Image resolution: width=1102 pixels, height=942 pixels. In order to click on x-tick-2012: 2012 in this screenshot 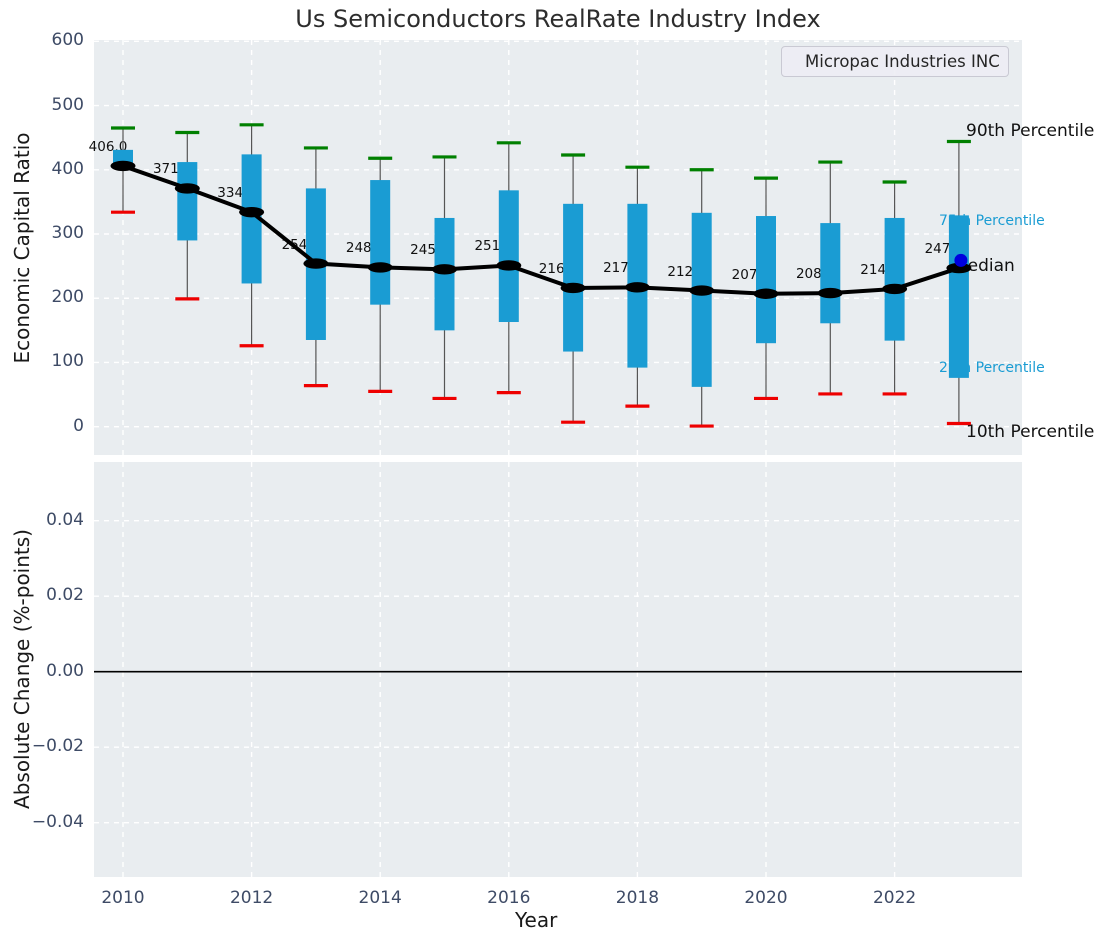, I will do `click(251, 898)`.